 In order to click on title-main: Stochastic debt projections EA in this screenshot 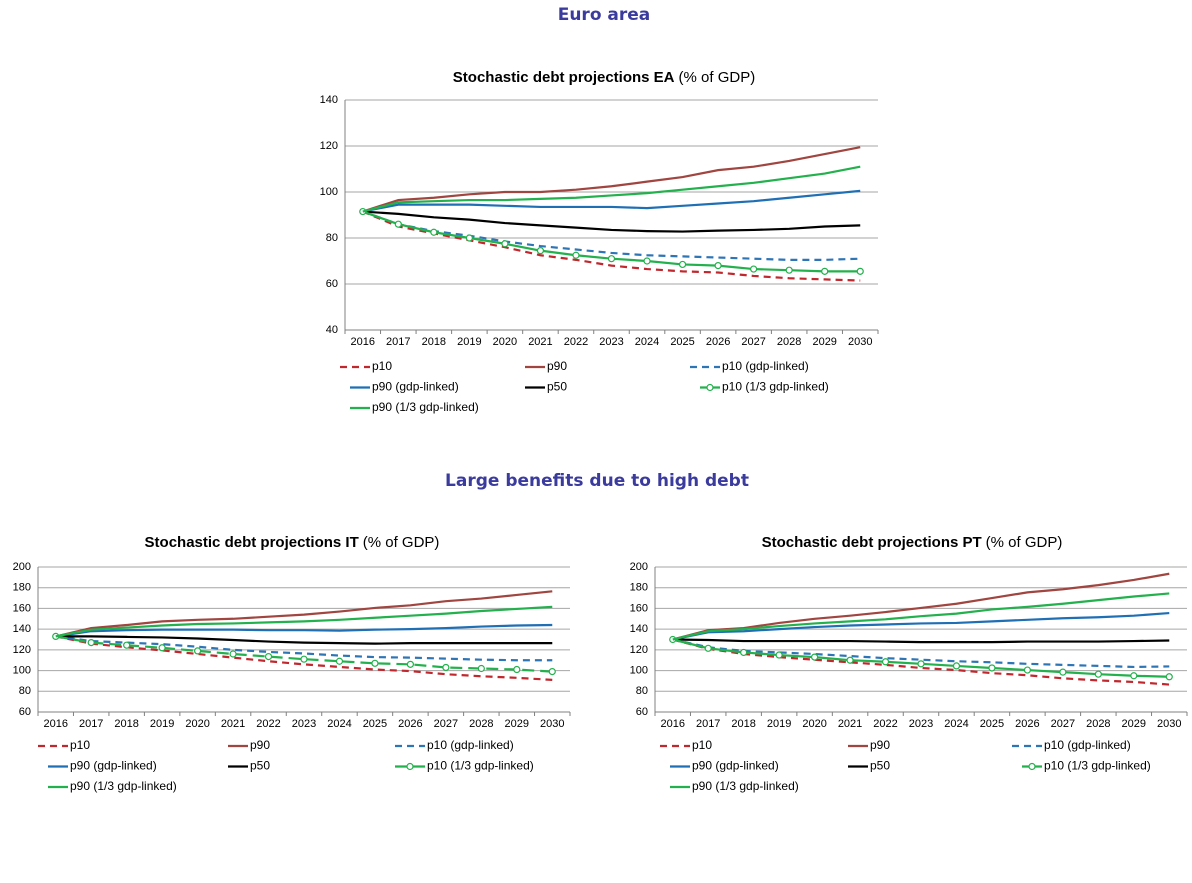, I will do `click(564, 77)`.